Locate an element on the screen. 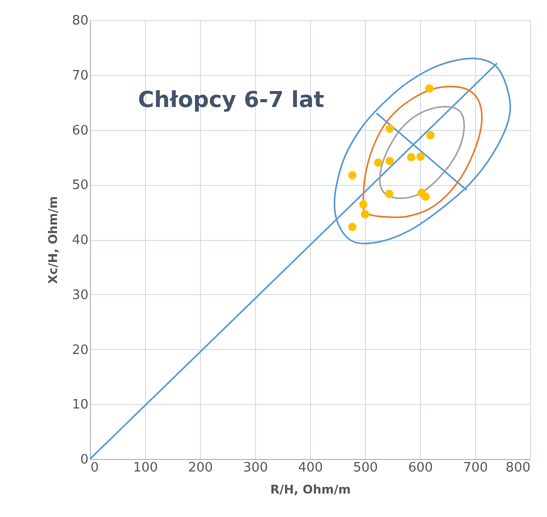 The height and width of the screenshot is (517, 547). y-tick-label: 30 is located at coordinates (80, 295).